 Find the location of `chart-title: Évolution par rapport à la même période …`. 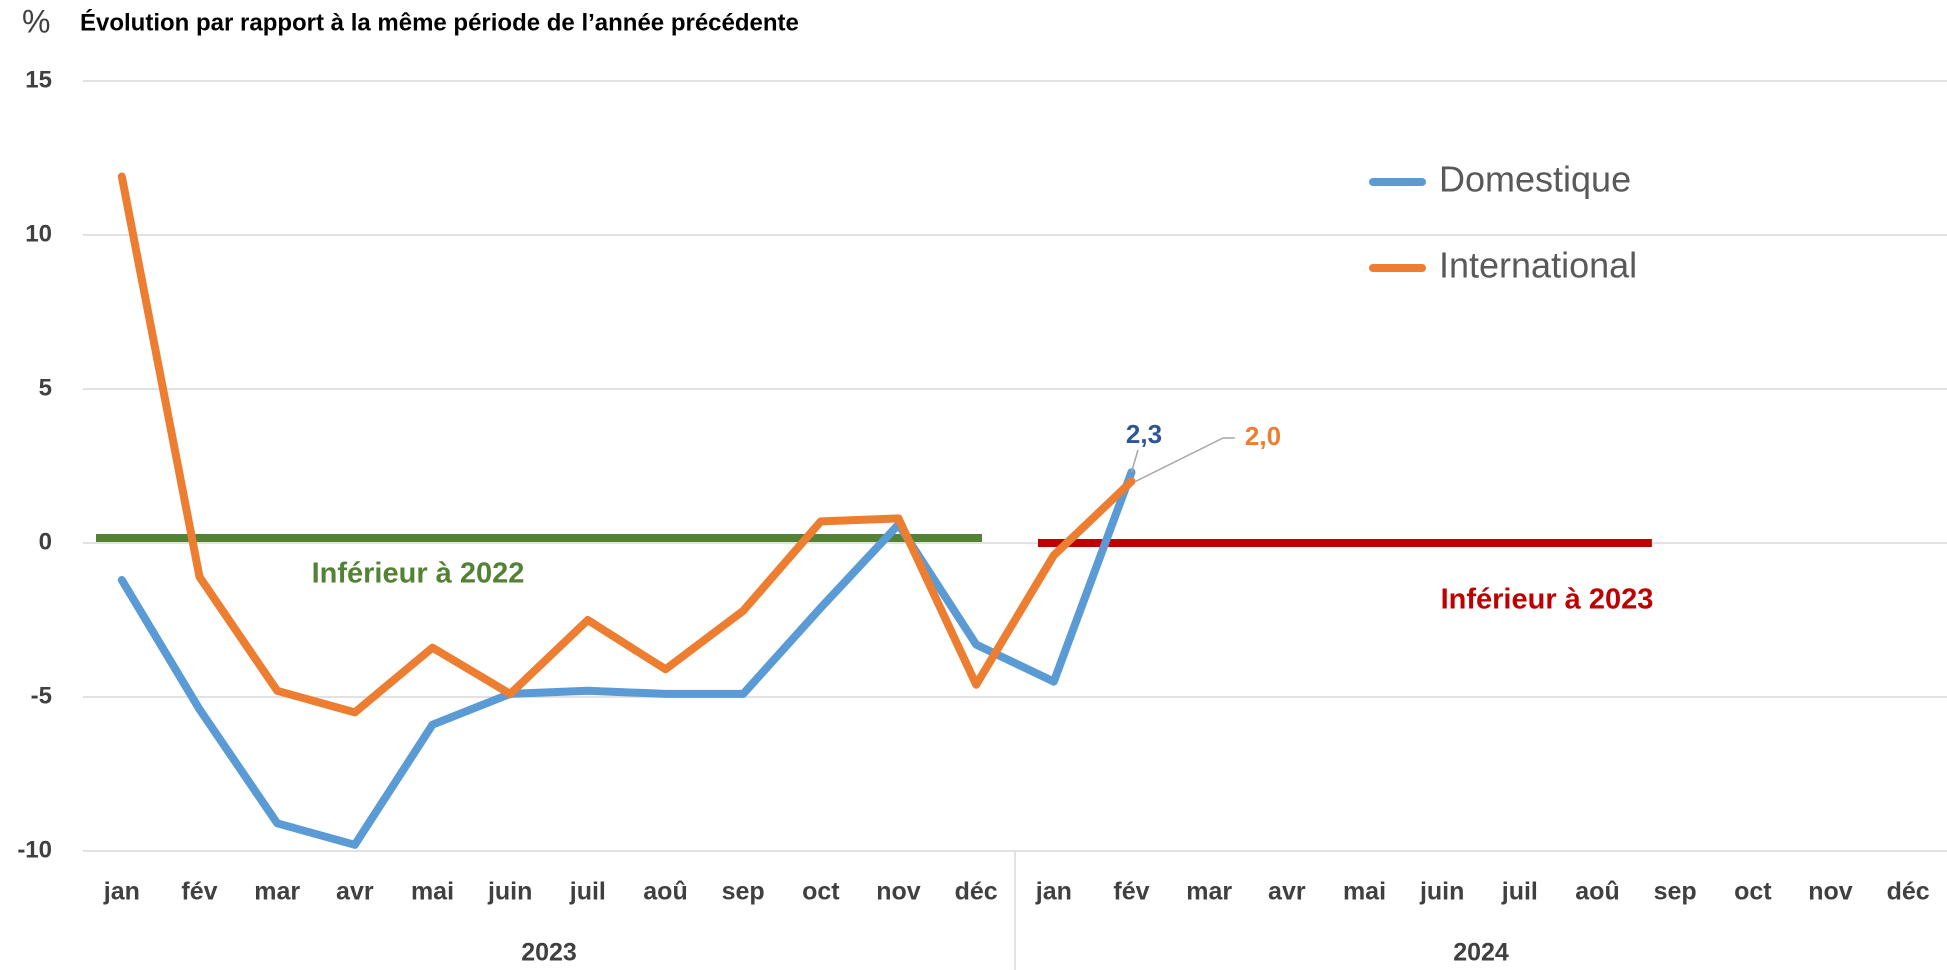

chart-title: Évolution par rapport à la même période … is located at coordinates (439, 22).